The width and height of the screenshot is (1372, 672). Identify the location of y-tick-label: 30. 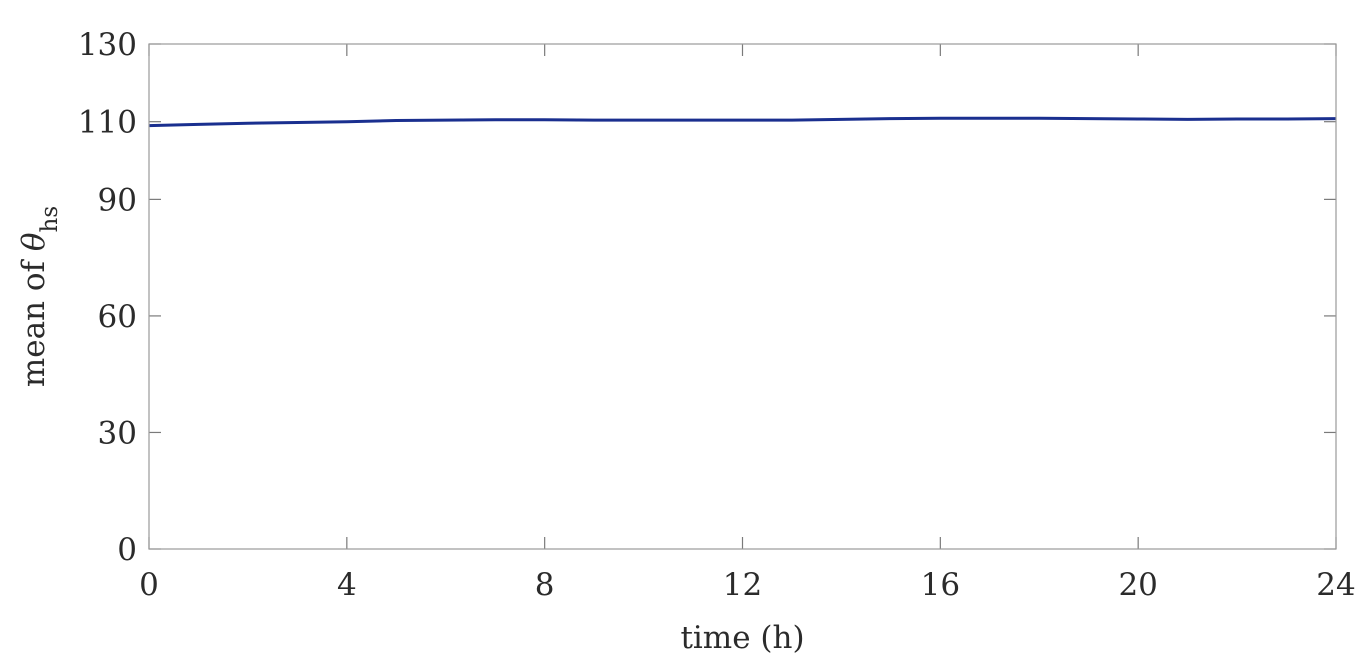
(117, 433).